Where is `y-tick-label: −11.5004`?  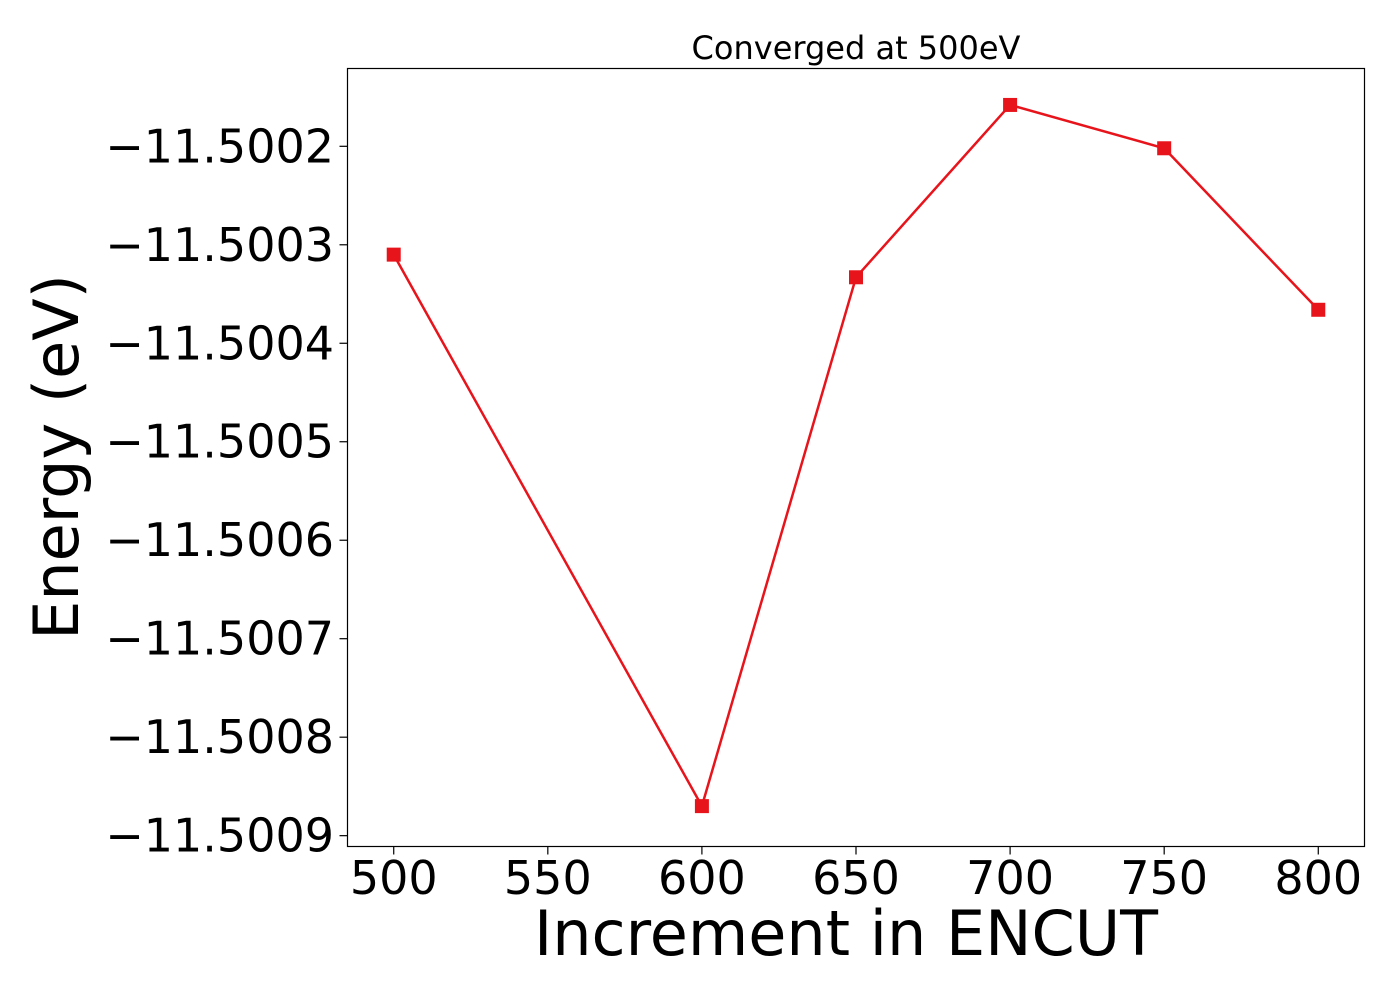 y-tick-label: −11.5004 is located at coordinates (219, 343).